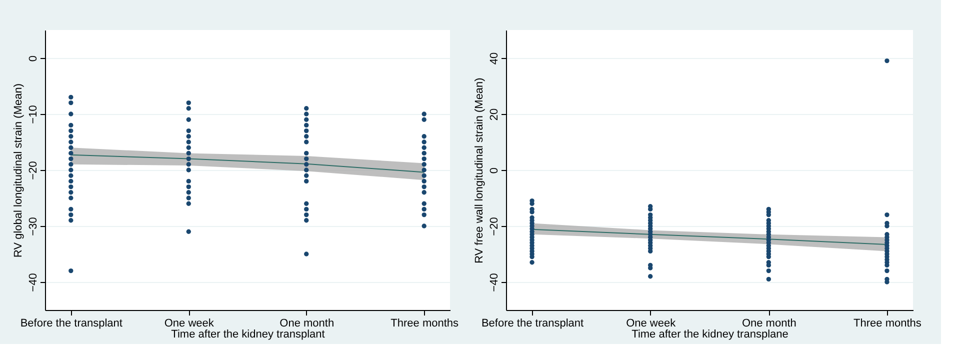 The height and width of the screenshot is (358, 961). Describe the element at coordinates (480, 171) in the screenshot. I see `y-axis-title: RV free wall longitudinal strain (Mean)` at that location.